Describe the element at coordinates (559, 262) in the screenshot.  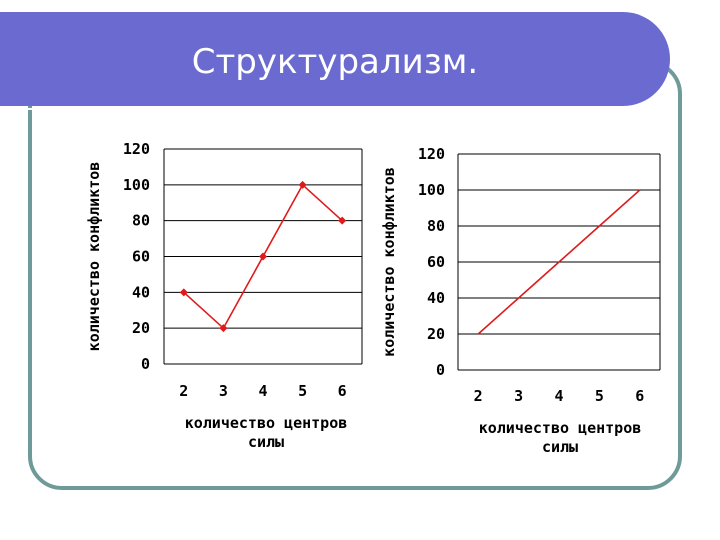
I see `series-line` at that location.